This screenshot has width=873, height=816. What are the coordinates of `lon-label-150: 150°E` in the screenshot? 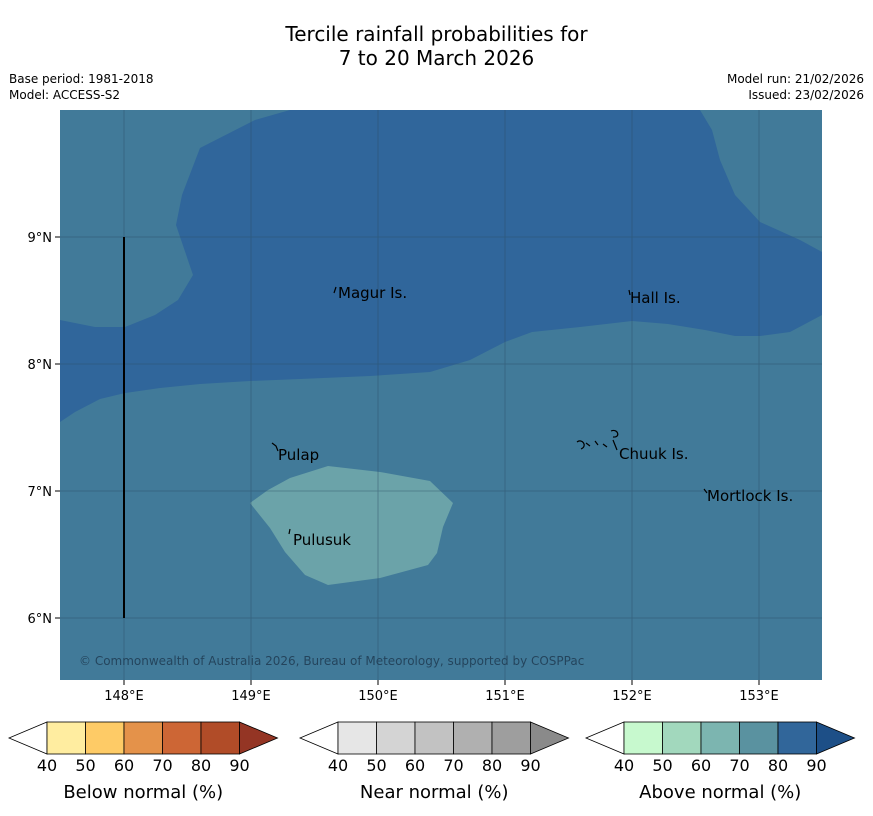 It's located at (378, 696).